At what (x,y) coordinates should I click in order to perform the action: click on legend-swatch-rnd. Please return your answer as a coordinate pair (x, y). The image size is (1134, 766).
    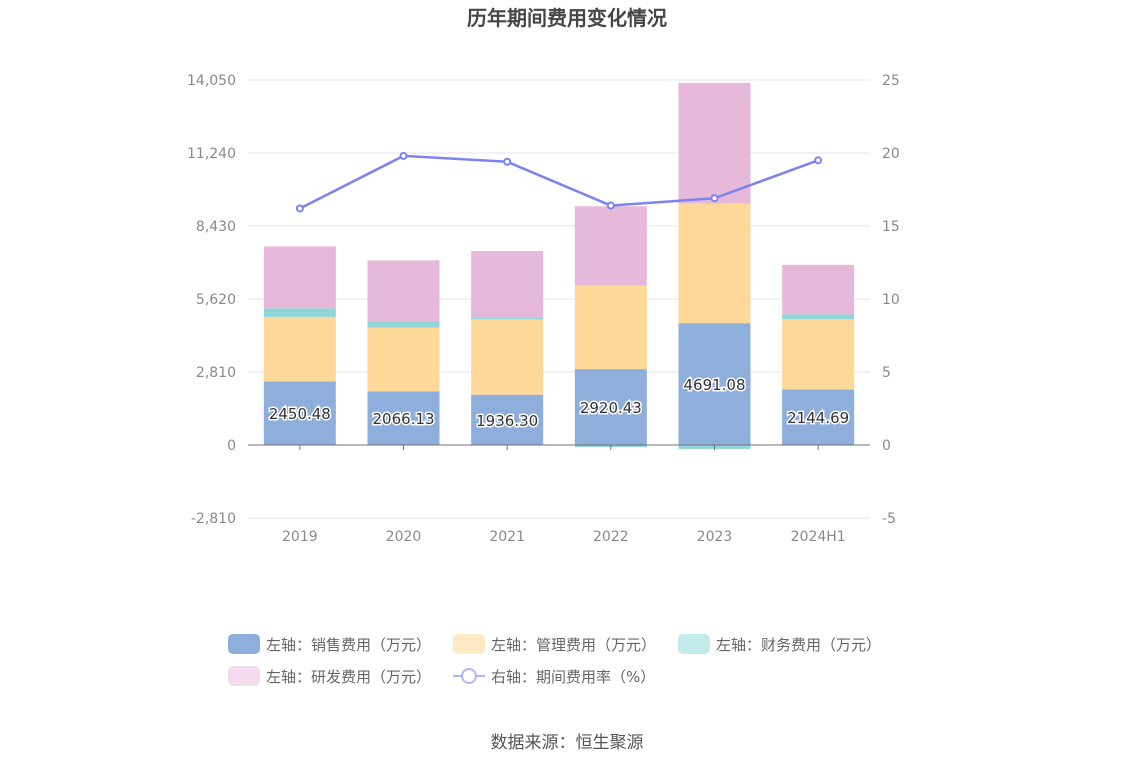
    Looking at the image, I should click on (244, 676).